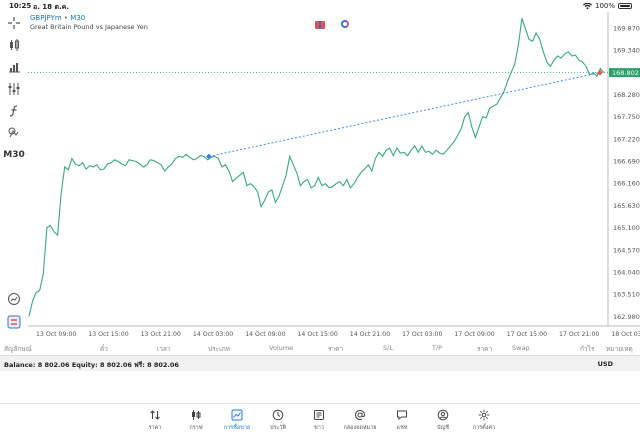 This screenshot has width=640, height=448. I want to click on col-volume: Volume, so click(281, 348).